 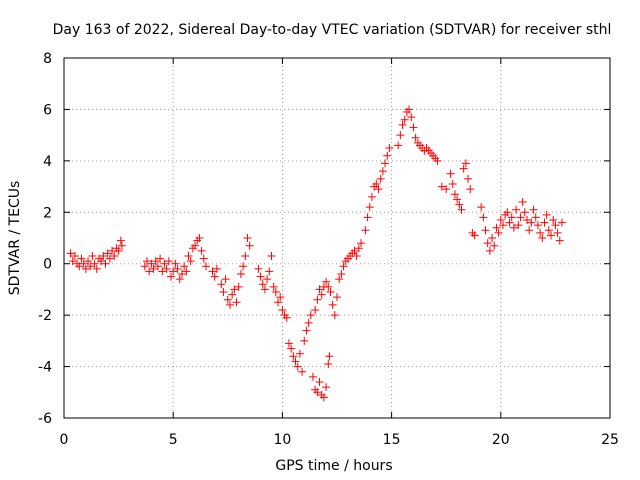 What do you see at coordinates (173, 440) in the screenshot?
I see `x-tick-label: 5` at bounding box center [173, 440].